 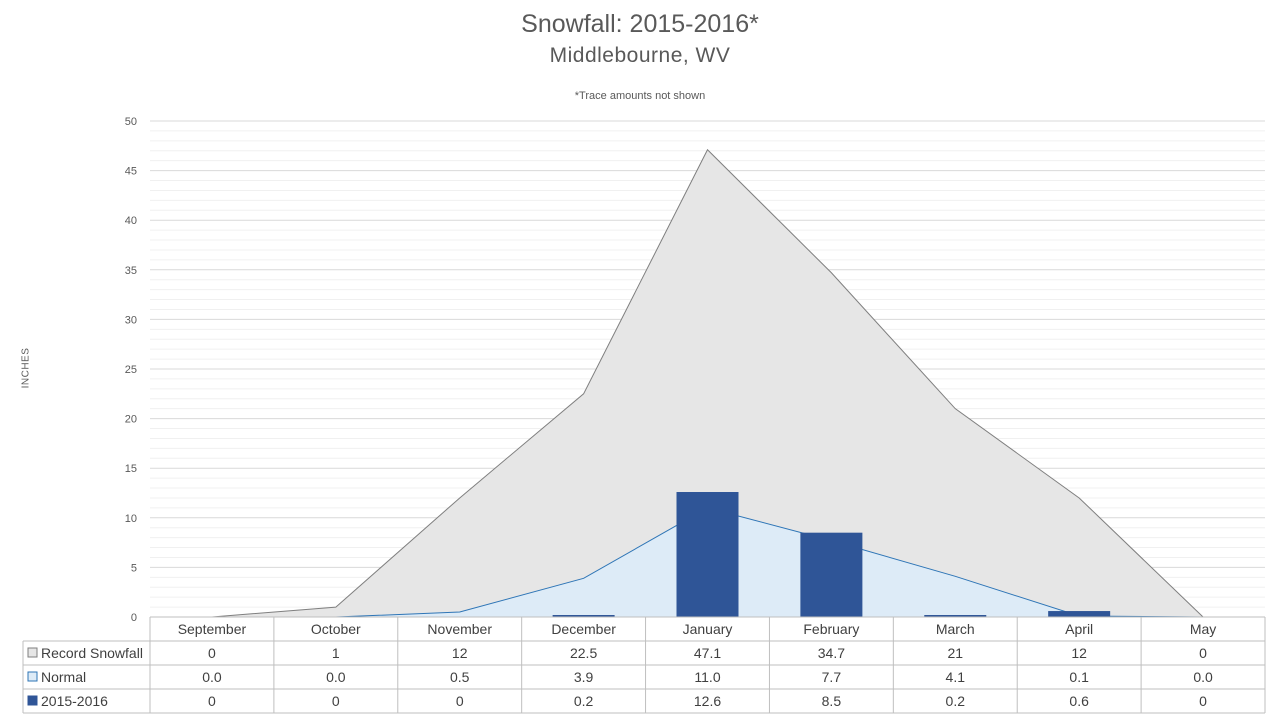 I want to click on series-name: Record Snowfall, so click(x=92, y=653).